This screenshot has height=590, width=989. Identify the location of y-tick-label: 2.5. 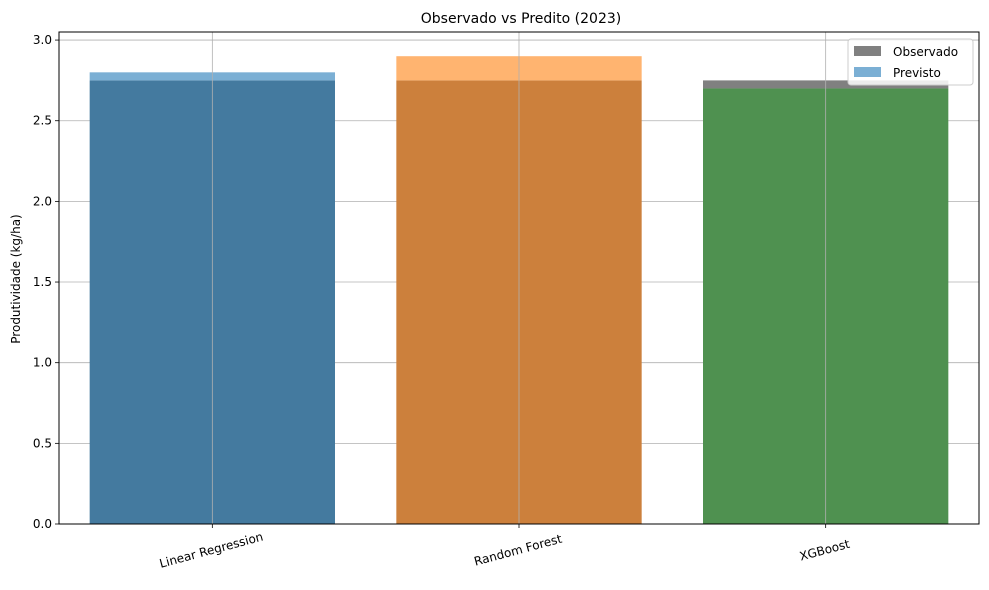
(42, 121).